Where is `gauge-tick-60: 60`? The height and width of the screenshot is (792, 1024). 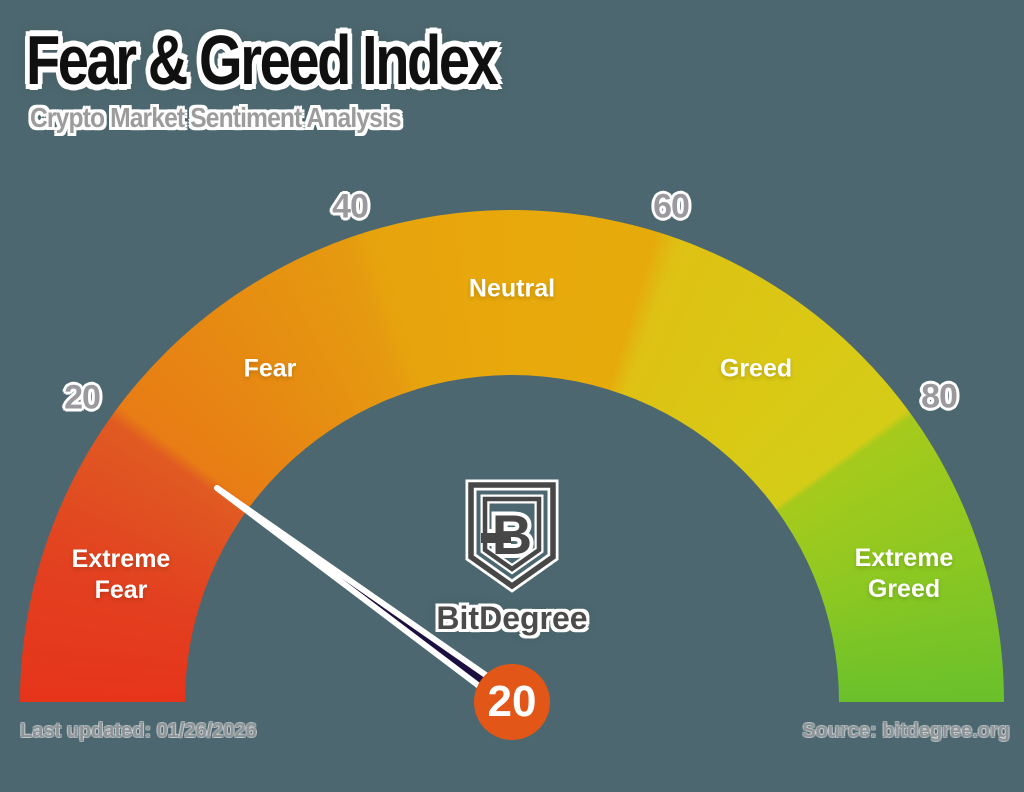
gauge-tick-60: 60 is located at coordinates (671, 206).